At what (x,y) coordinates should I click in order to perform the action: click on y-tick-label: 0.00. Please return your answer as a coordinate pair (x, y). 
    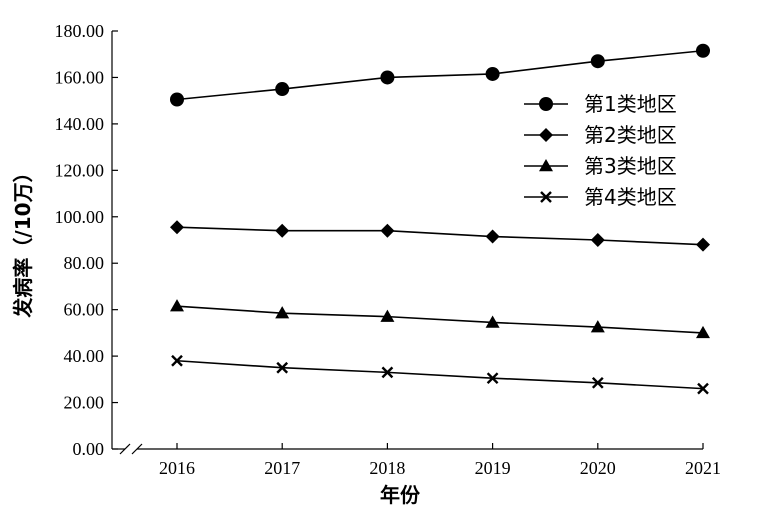
    Looking at the image, I should click on (89, 449).